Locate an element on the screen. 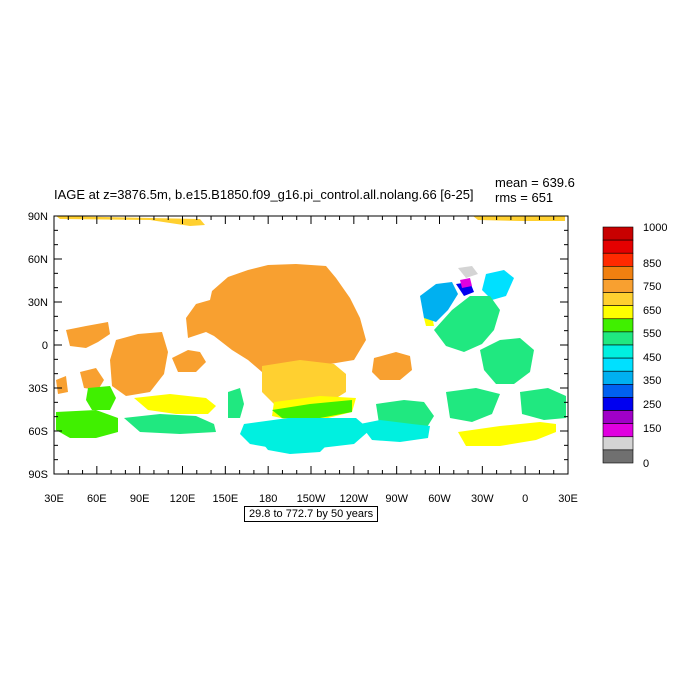  rms-stat: rms = 651 is located at coordinates (524, 197).